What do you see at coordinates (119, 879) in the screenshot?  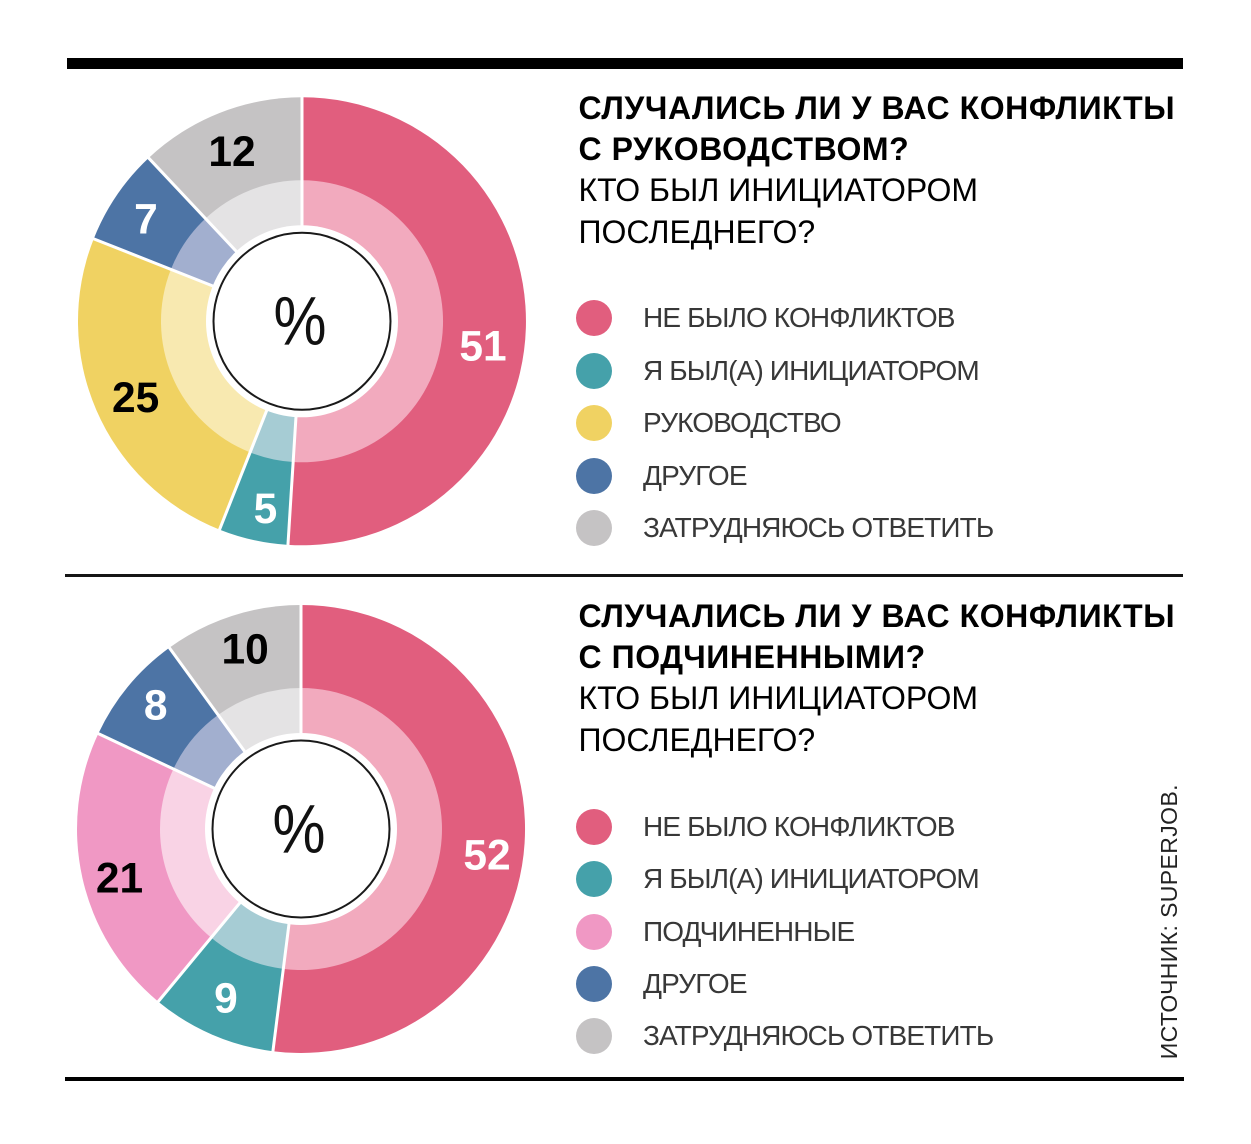 I see `svg-text: 21` at bounding box center [119, 879].